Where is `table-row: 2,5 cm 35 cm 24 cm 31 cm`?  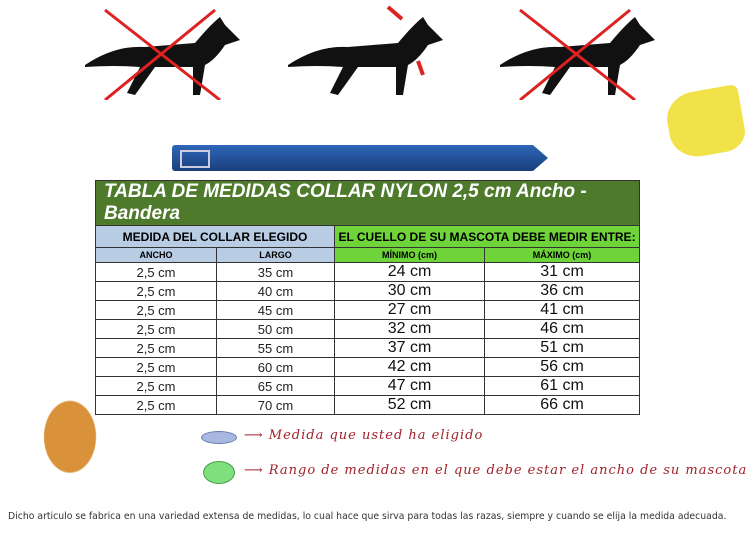 table-row: 2,5 cm 35 cm 24 cm 31 cm is located at coordinates (367, 272).